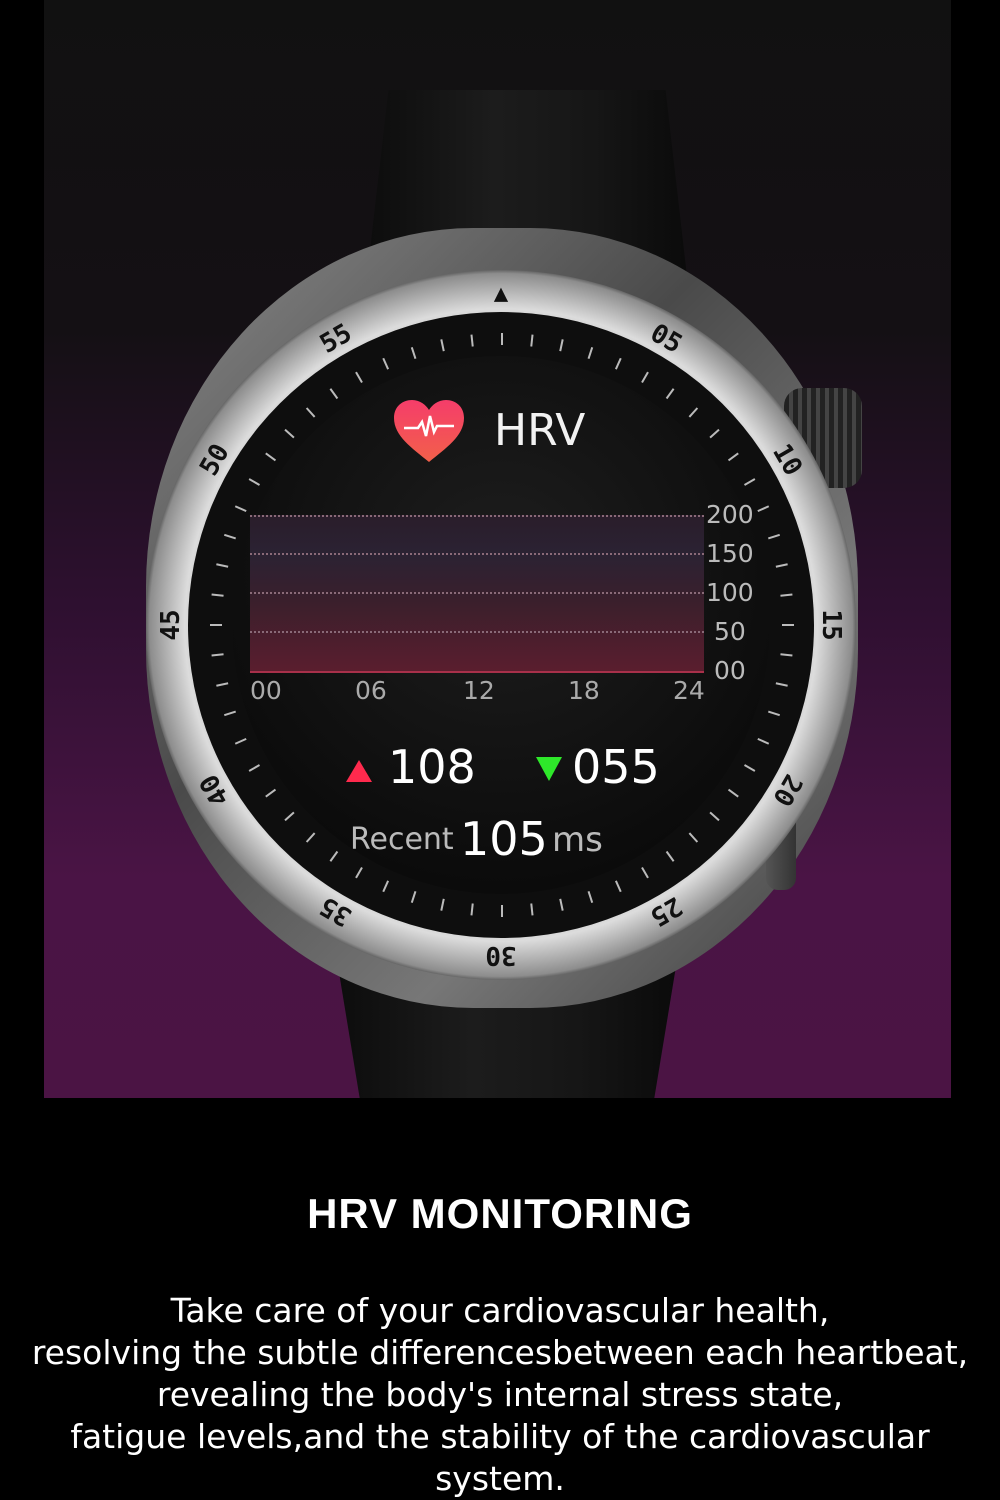 The image size is (1000, 1500). Describe the element at coordinates (730, 631) in the screenshot. I see `y-tick-label: 50` at that location.